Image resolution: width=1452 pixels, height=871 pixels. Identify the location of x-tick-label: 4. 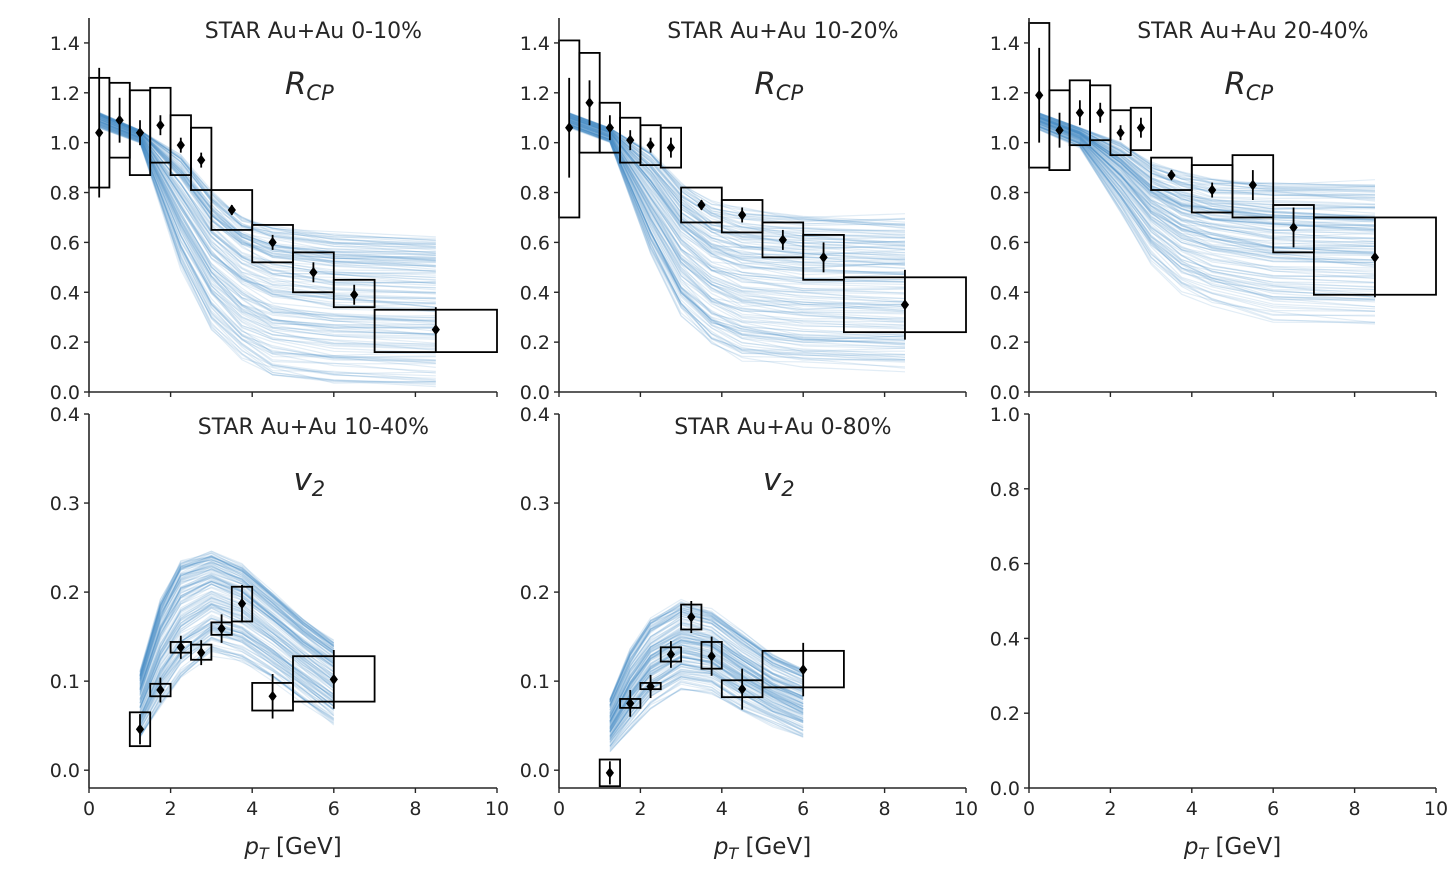
(722, 809).